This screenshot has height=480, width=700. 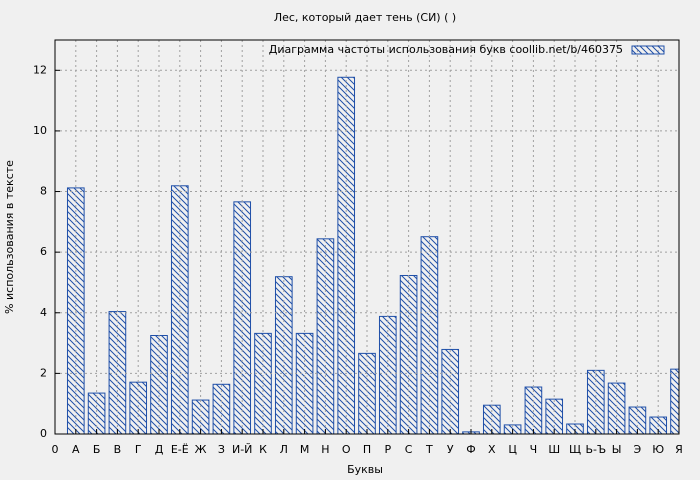 What do you see at coordinates (221, 449) in the screenshot?
I see `x-tick-label: З` at bounding box center [221, 449].